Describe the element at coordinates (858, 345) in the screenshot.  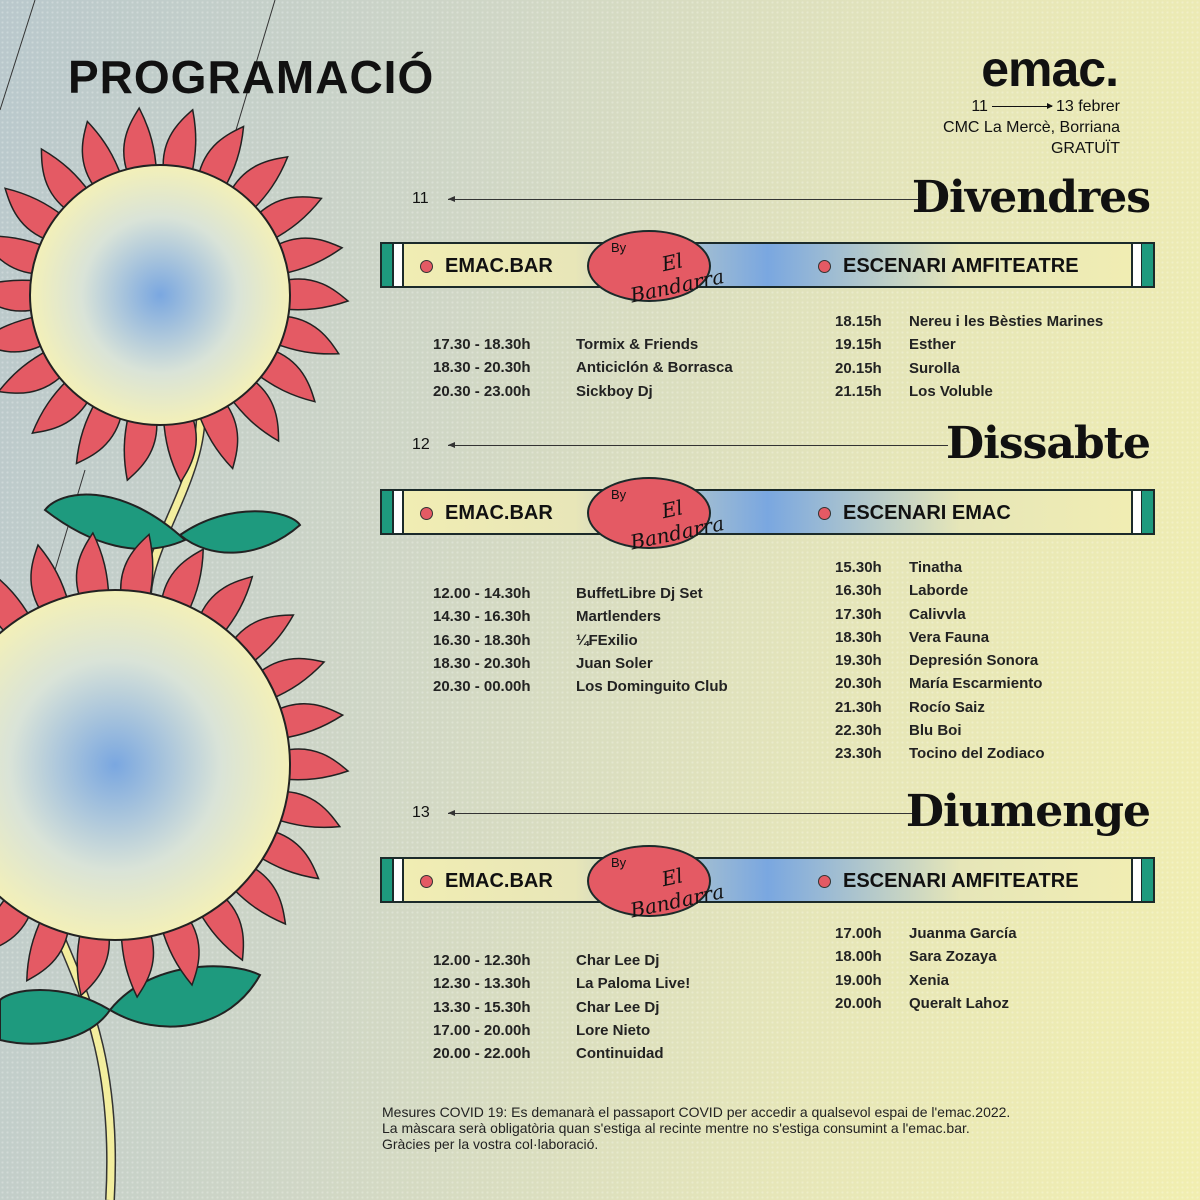
I see `time: 19.15h` at that location.